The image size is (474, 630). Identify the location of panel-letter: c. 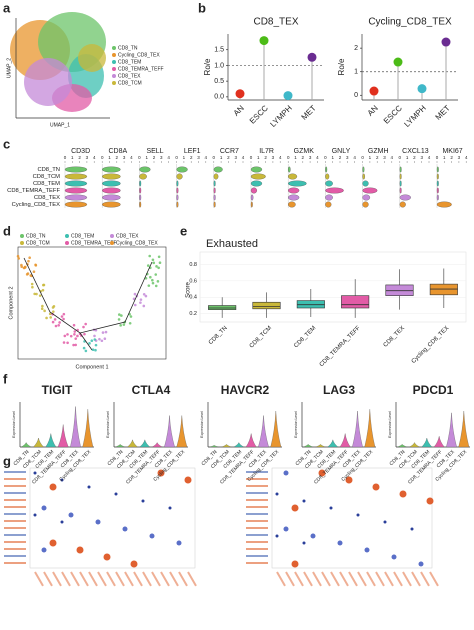
(6, 143).